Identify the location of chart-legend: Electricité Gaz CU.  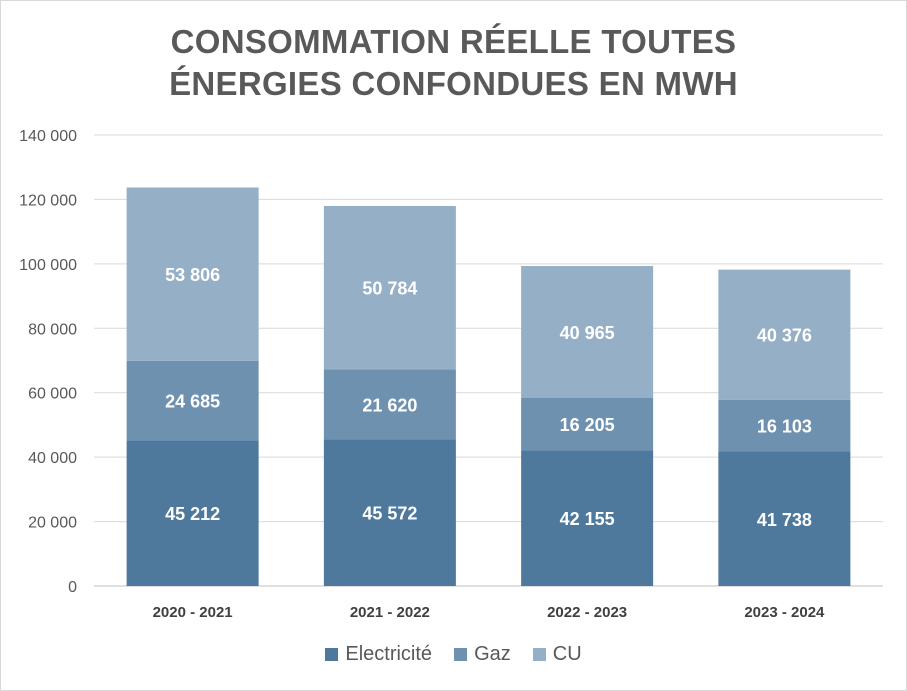
(453, 654).